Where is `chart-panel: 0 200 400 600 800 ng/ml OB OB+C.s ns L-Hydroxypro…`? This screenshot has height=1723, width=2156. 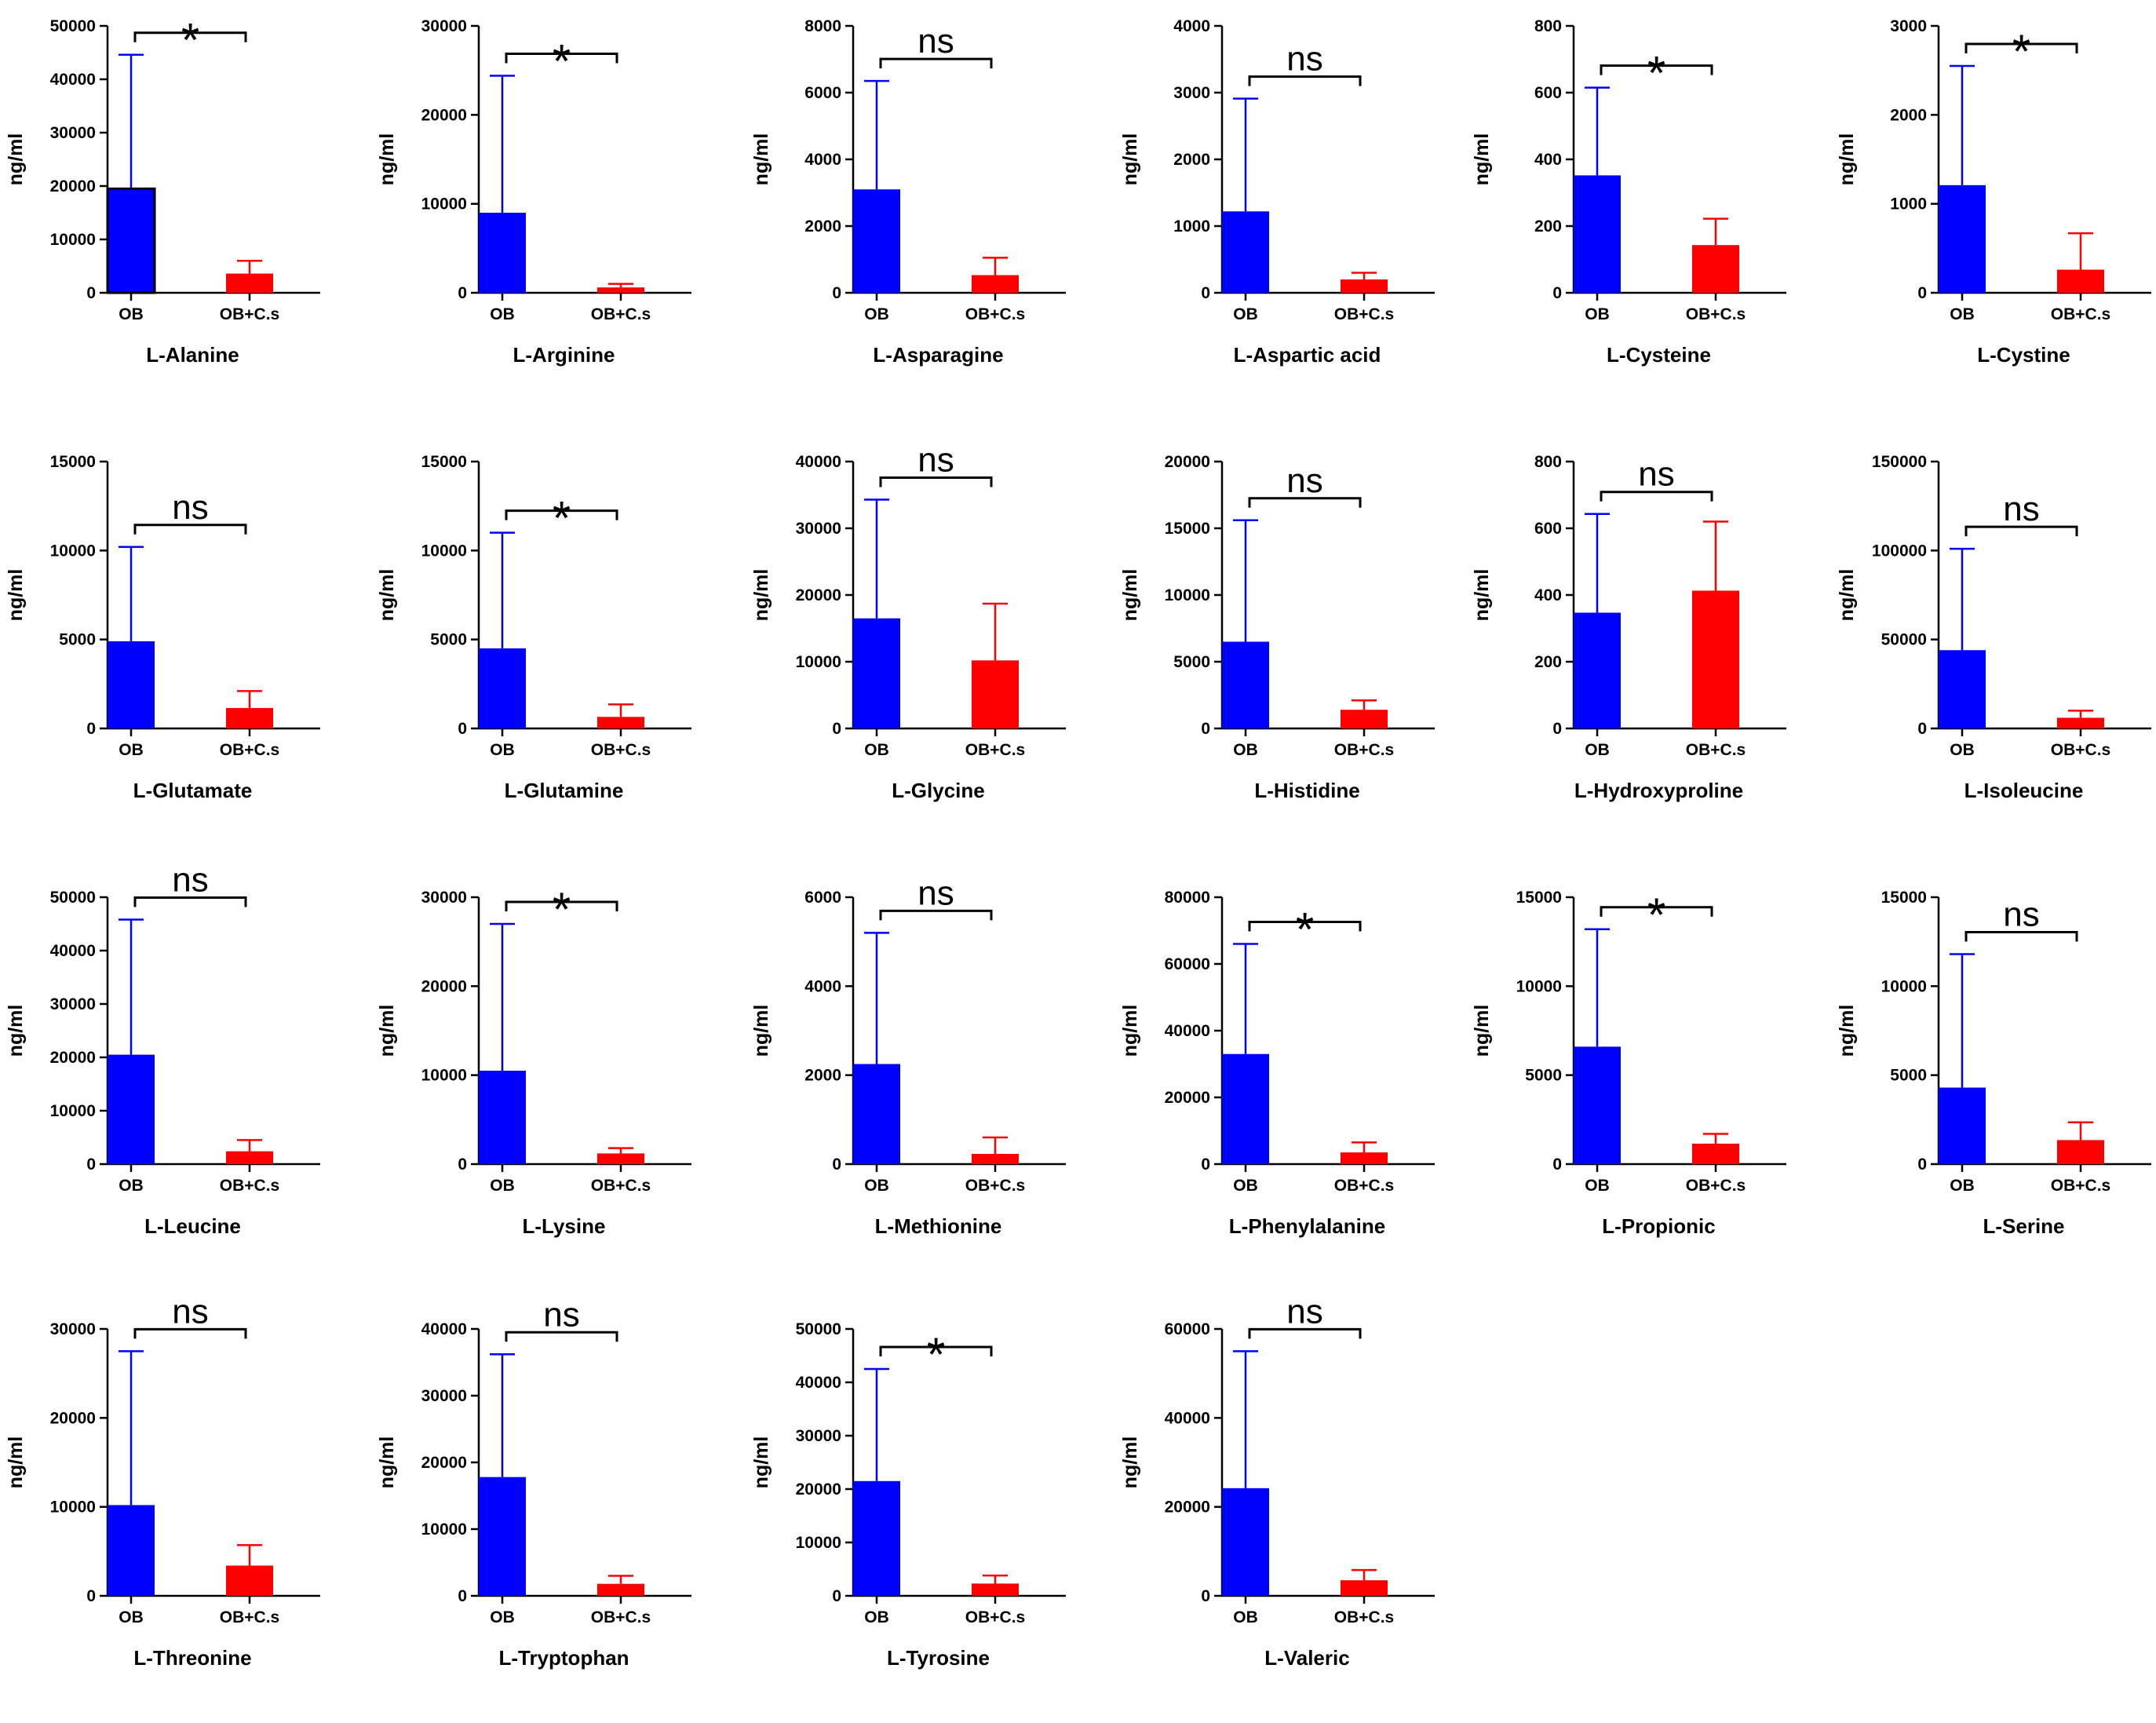
chart-panel: 0 200 400 600 800 ng/ml OB OB+C.s ns L-Hydroxypro… is located at coordinates (1646, 646).